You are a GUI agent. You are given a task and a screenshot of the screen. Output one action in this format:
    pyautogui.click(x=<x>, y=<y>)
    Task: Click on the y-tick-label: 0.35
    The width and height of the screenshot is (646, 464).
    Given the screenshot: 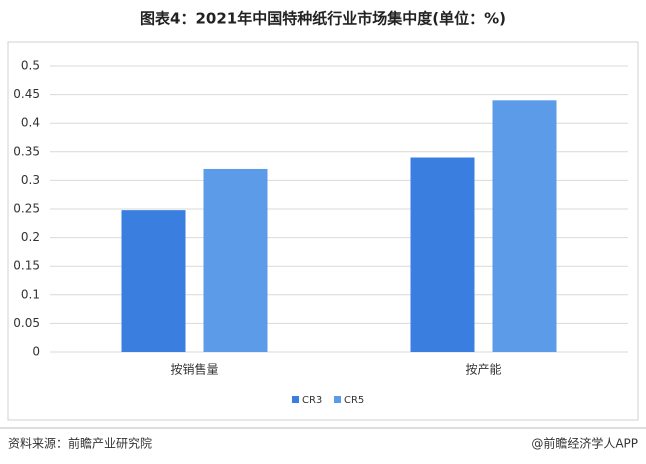 What is the action you would take?
    pyautogui.click(x=26, y=151)
    